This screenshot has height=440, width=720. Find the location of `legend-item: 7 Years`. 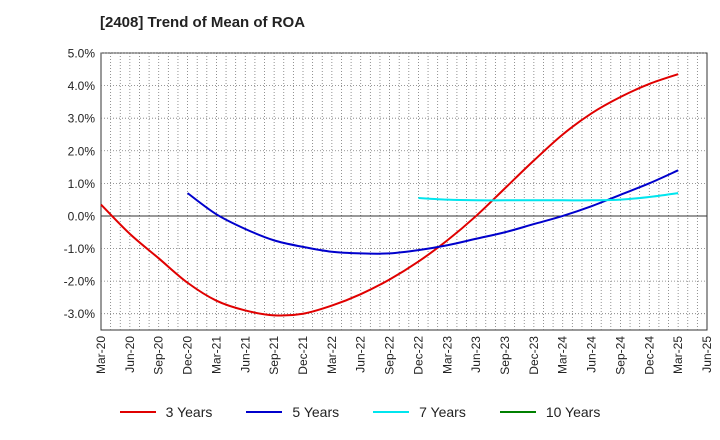

legend-item: 7 Years is located at coordinates (419, 412).